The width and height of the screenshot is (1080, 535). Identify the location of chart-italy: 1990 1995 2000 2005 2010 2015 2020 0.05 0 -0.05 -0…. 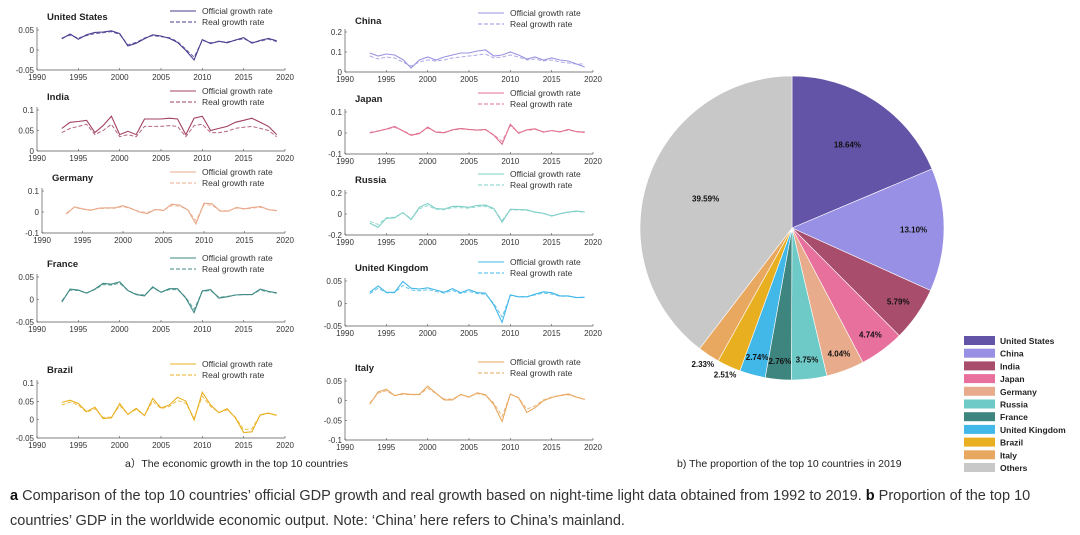
(463, 404).